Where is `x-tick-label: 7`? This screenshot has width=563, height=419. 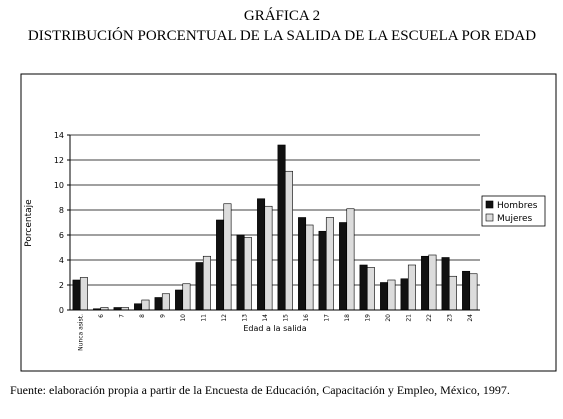
x-tick-label: 7 is located at coordinates (121, 316).